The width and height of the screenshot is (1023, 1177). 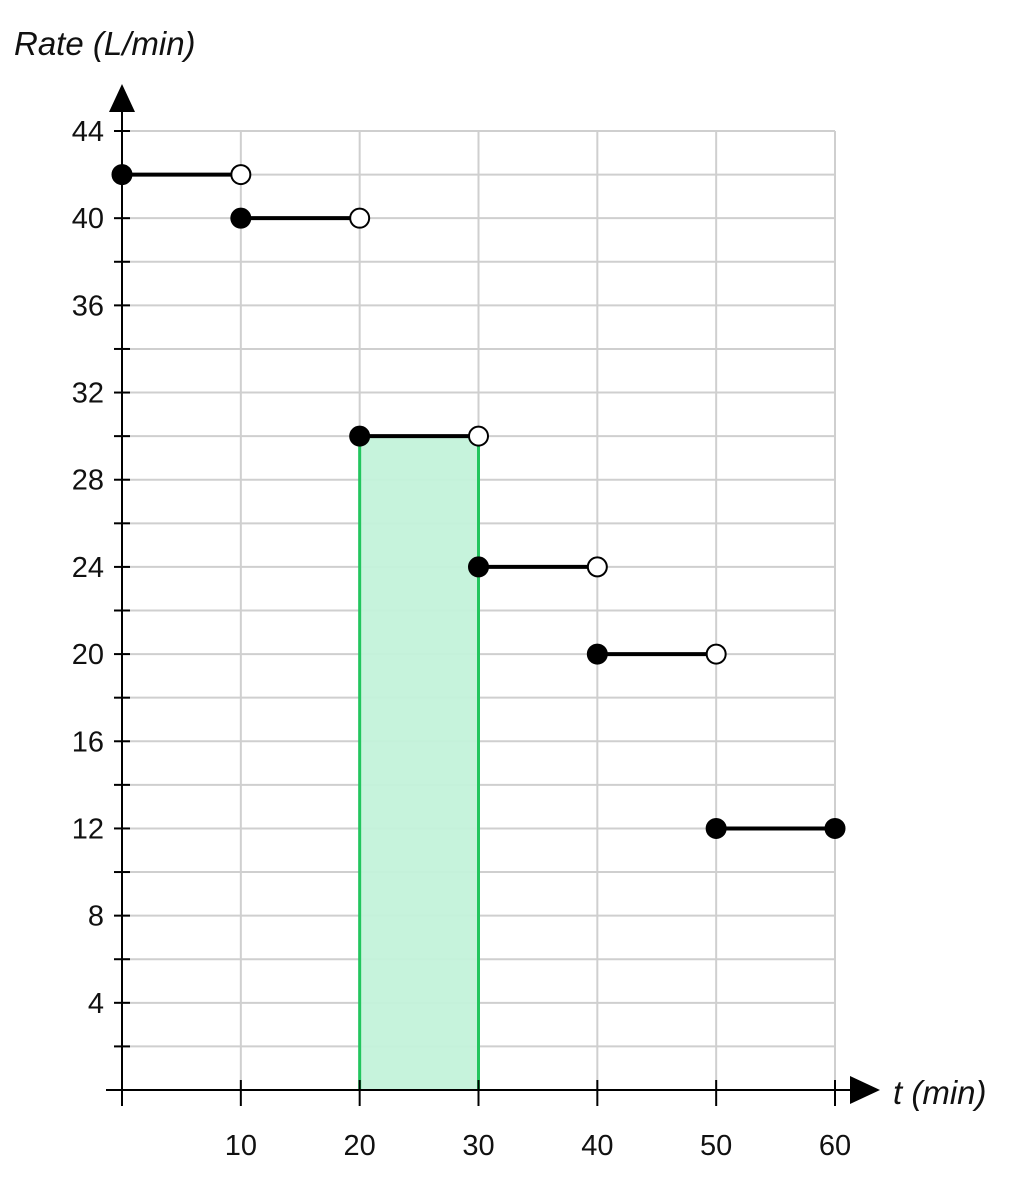 What do you see at coordinates (122, 98) in the screenshot?
I see `y-axis-arrow` at bounding box center [122, 98].